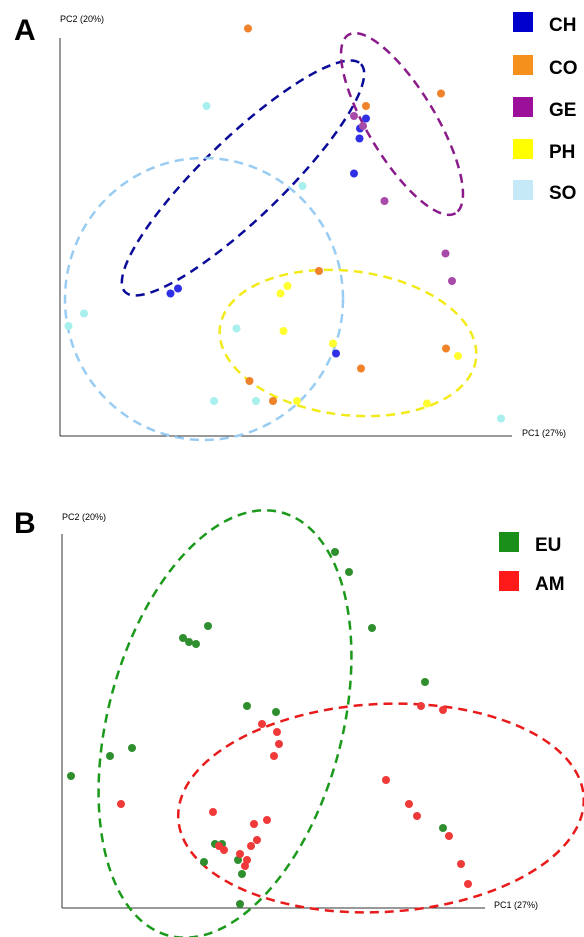  I want to click on panel-a-legend: CH CO GE PH SO, so click(545, 108).